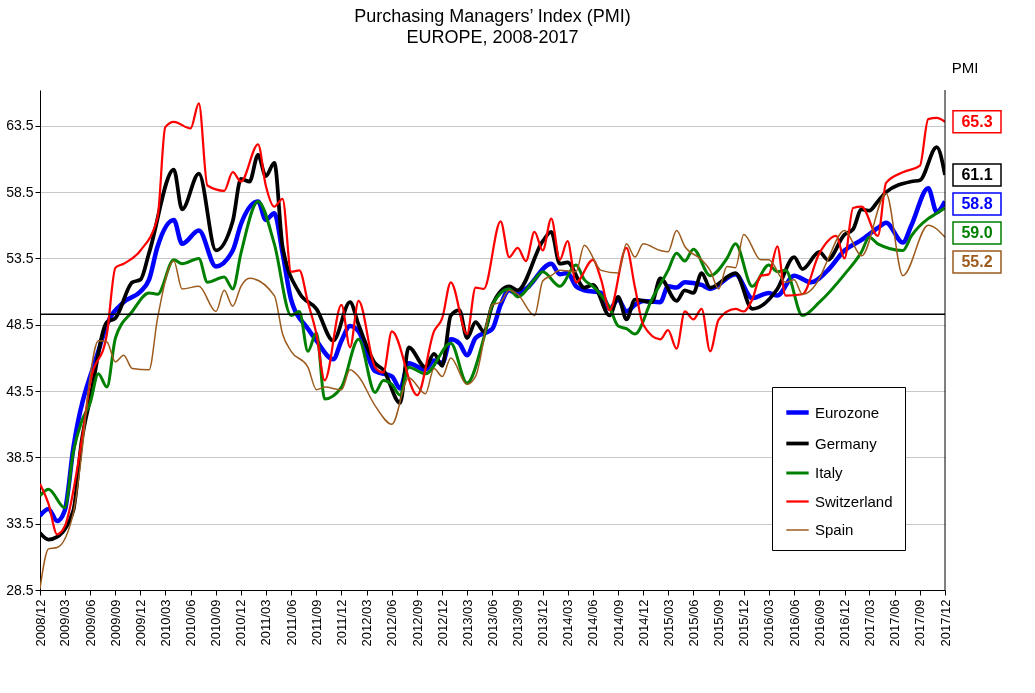 Image resolution: width=1035 pixels, height=693 pixels. What do you see at coordinates (693, 623) in the screenshot?
I see `x-tick-label: 2015/06` at bounding box center [693, 623].